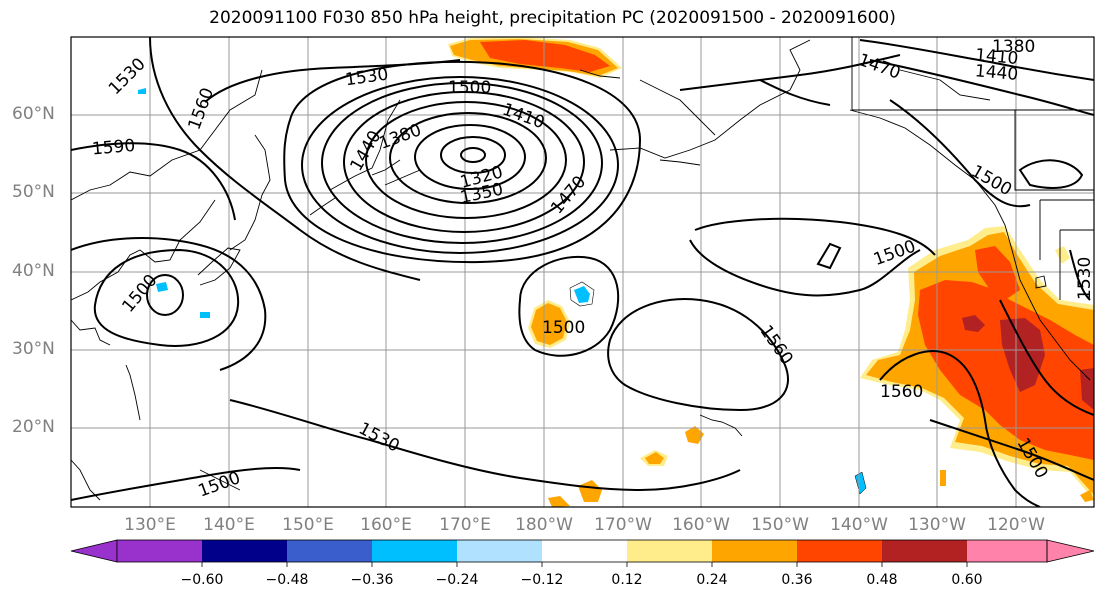 This screenshot has width=1105, height=601. I want to click on lon-label-140w: 140°W, so click(859, 525).